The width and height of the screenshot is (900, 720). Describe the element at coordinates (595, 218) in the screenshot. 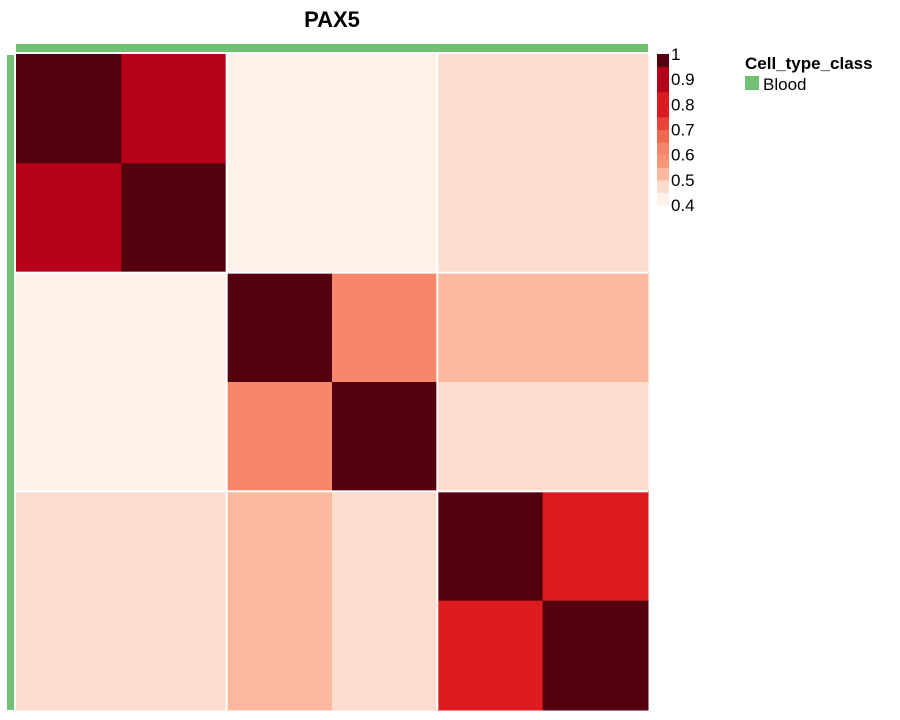

I see `heatmap-cell-r1-c5` at that location.